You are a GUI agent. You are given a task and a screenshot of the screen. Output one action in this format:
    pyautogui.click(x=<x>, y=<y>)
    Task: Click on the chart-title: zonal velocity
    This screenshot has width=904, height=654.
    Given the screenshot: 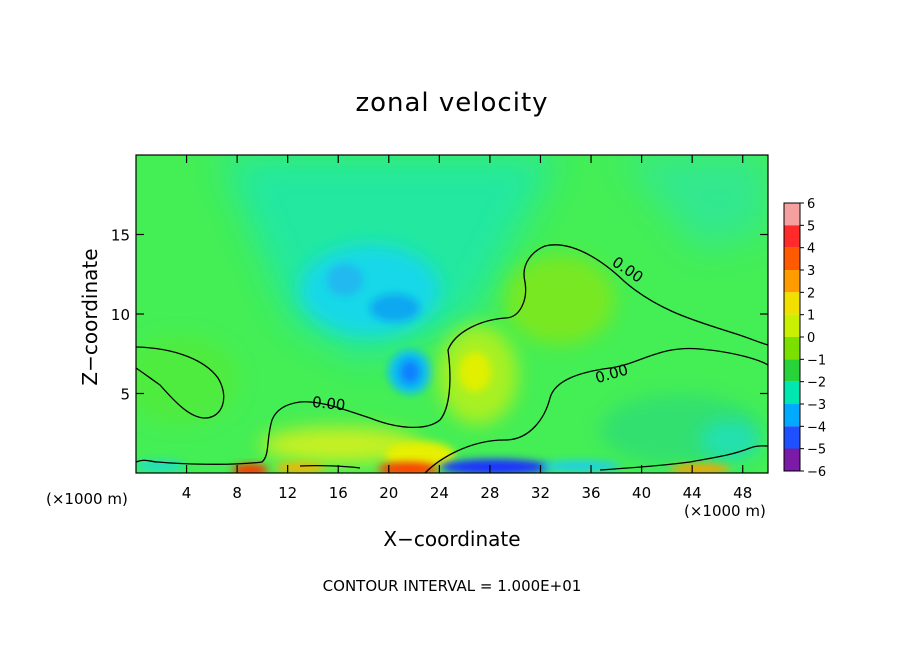 What is the action you would take?
    pyautogui.click(x=452, y=103)
    